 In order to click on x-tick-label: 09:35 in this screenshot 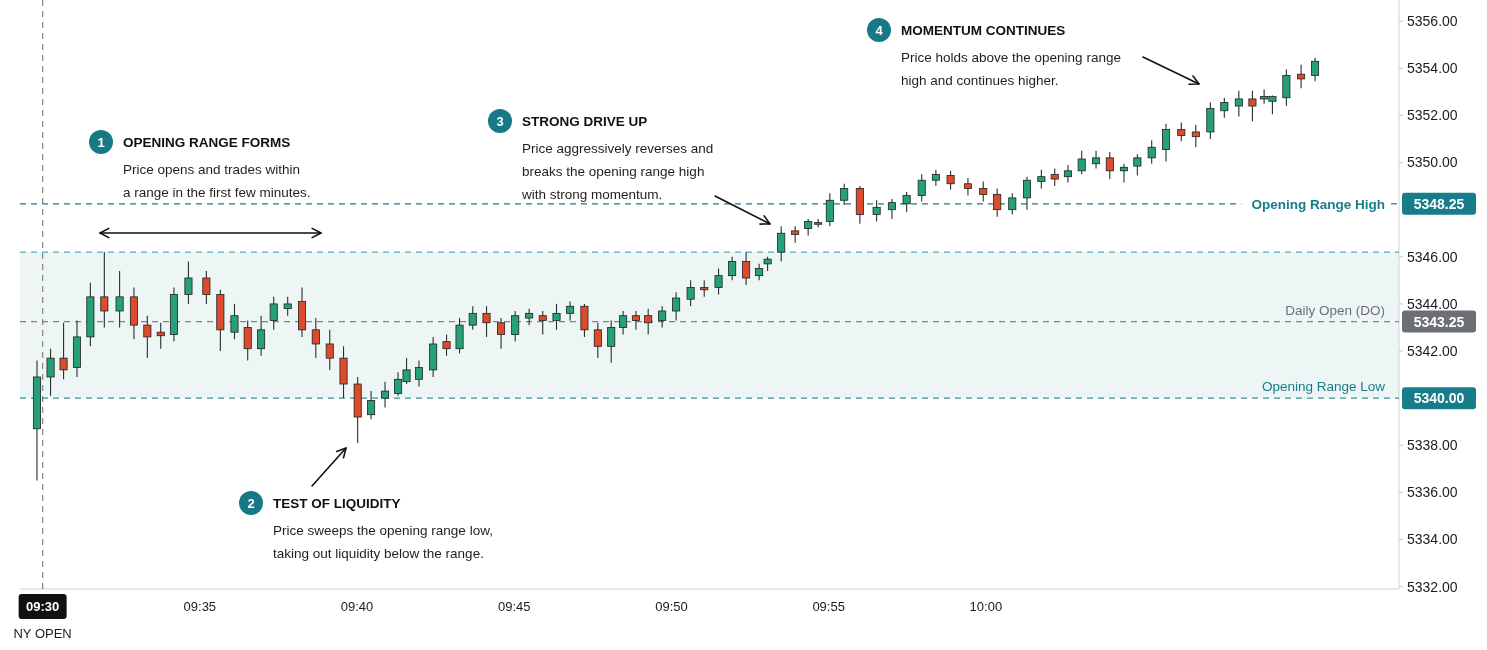, I will do `click(200, 607)`.